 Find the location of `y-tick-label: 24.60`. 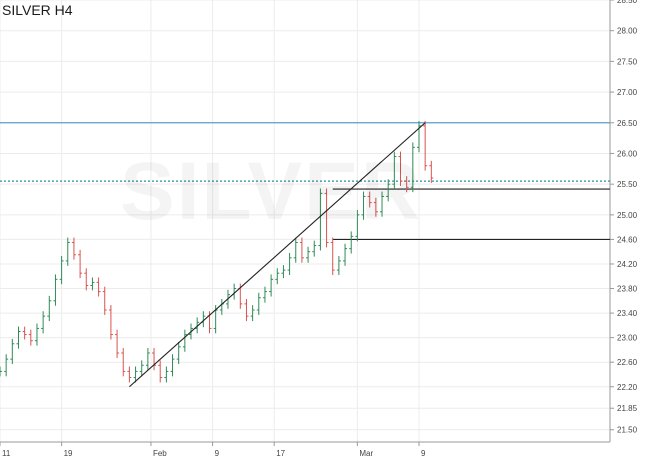

y-tick-label: 24.60 is located at coordinates (627, 239).